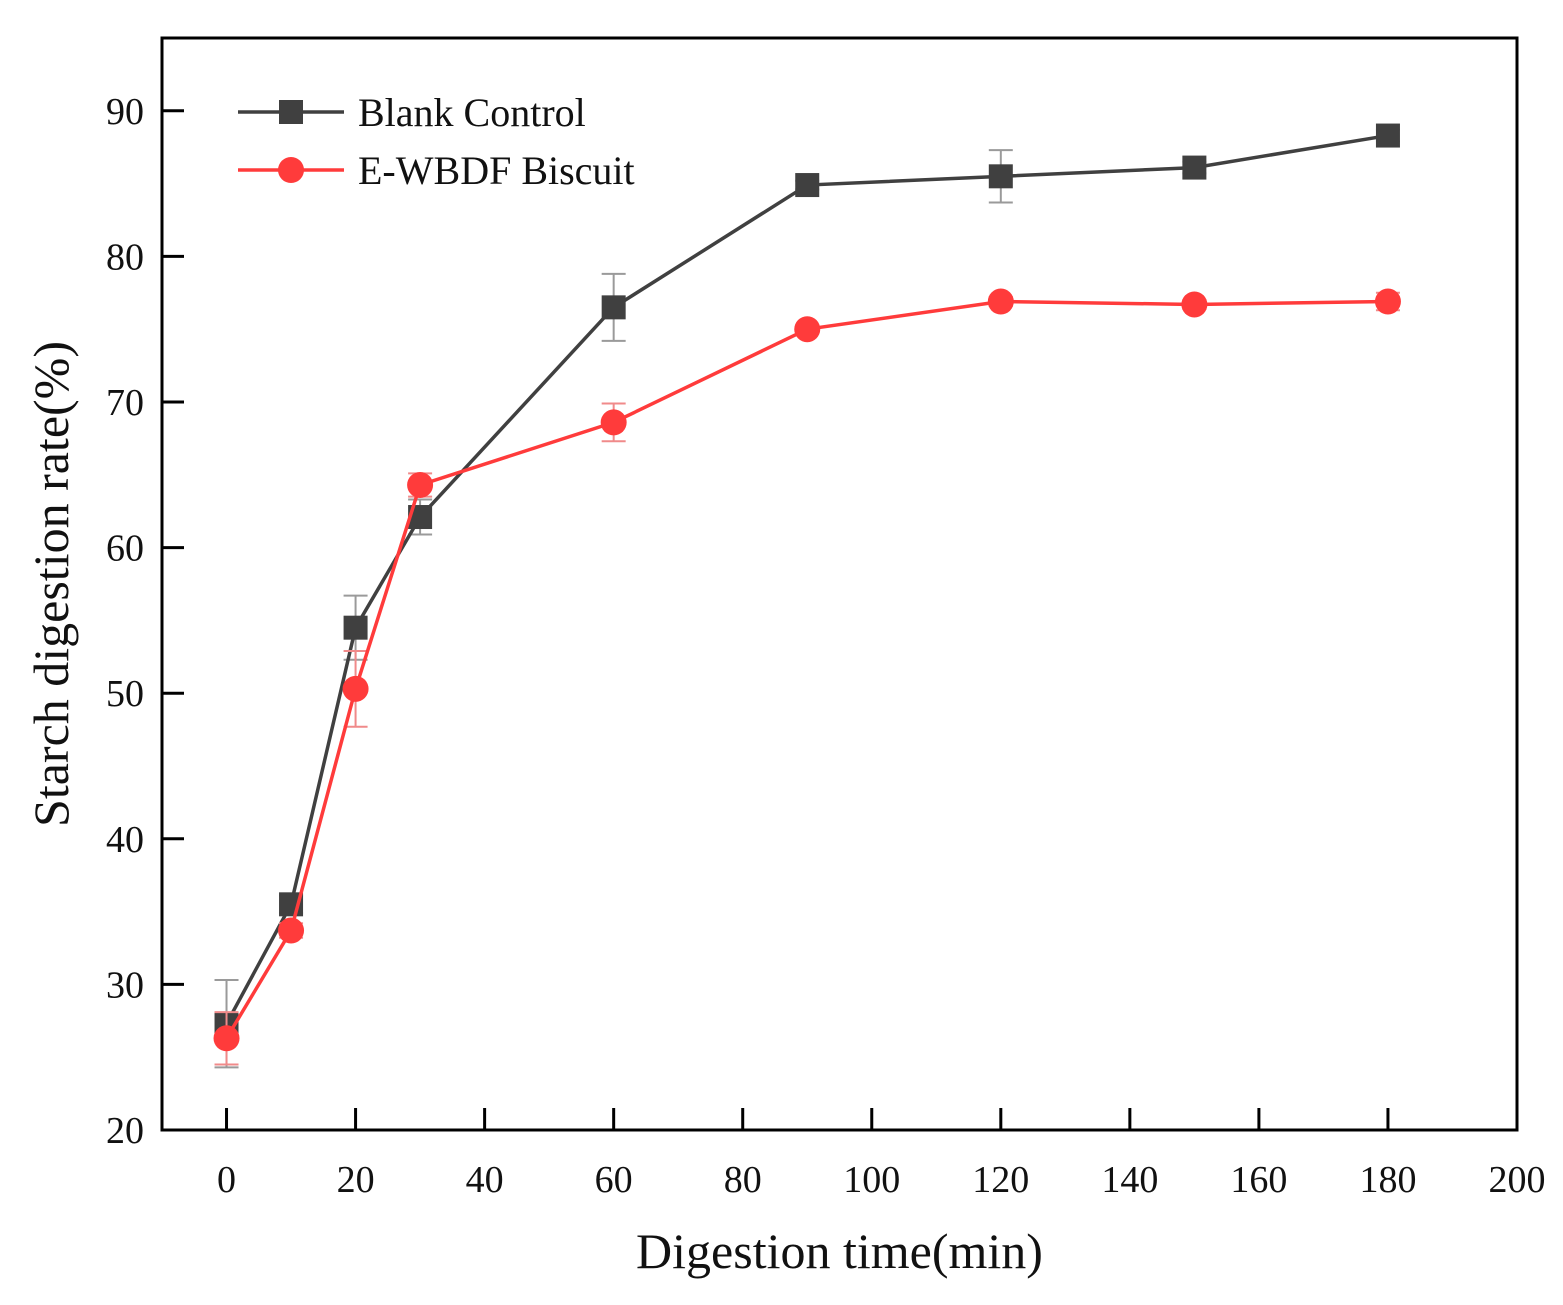  I want to click on y-tick-label: 40, so click(125, 840).